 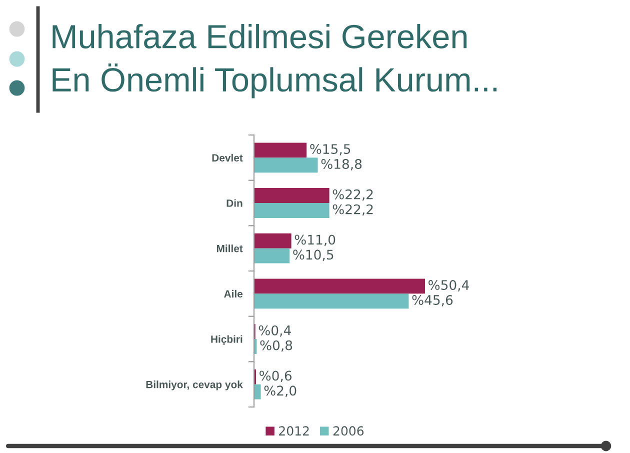 I want to click on y-tick-label: Bilmiyor, cevap yok, so click(x=194, y=385).